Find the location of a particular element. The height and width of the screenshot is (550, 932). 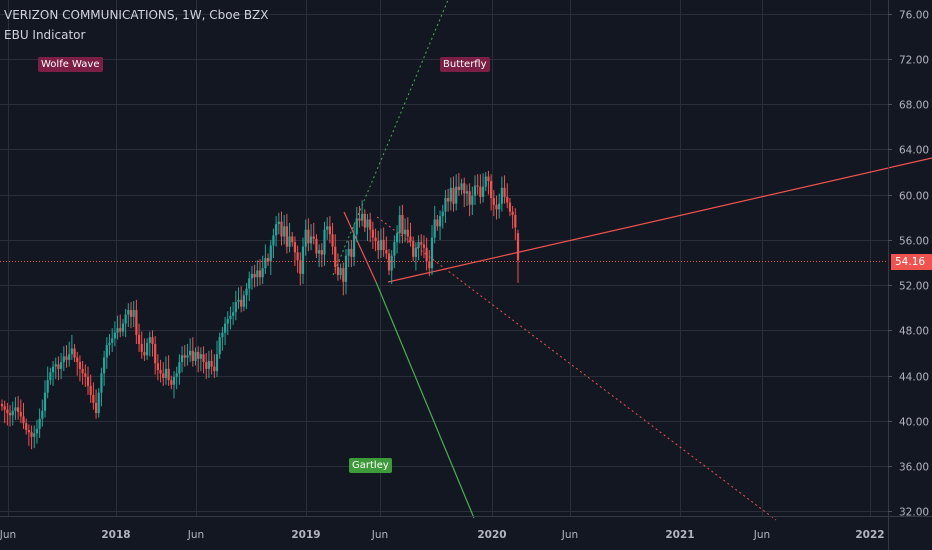

time-tick-label: Jun is located at coordinates (569, 535).